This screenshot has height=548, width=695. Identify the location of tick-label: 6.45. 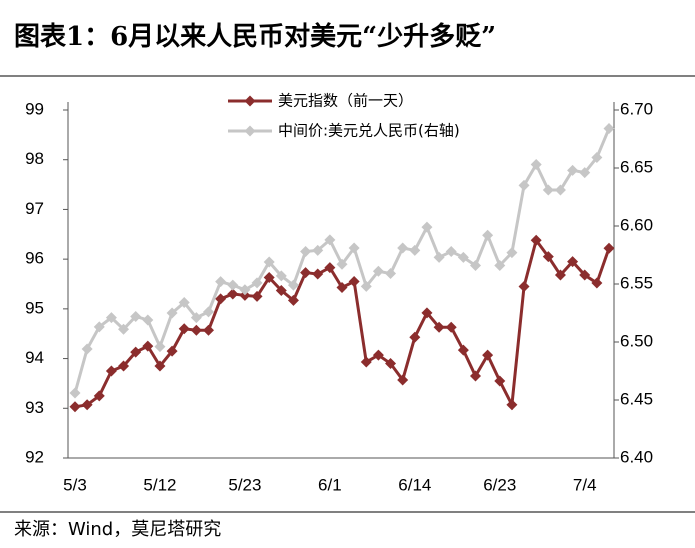
(636, 398).